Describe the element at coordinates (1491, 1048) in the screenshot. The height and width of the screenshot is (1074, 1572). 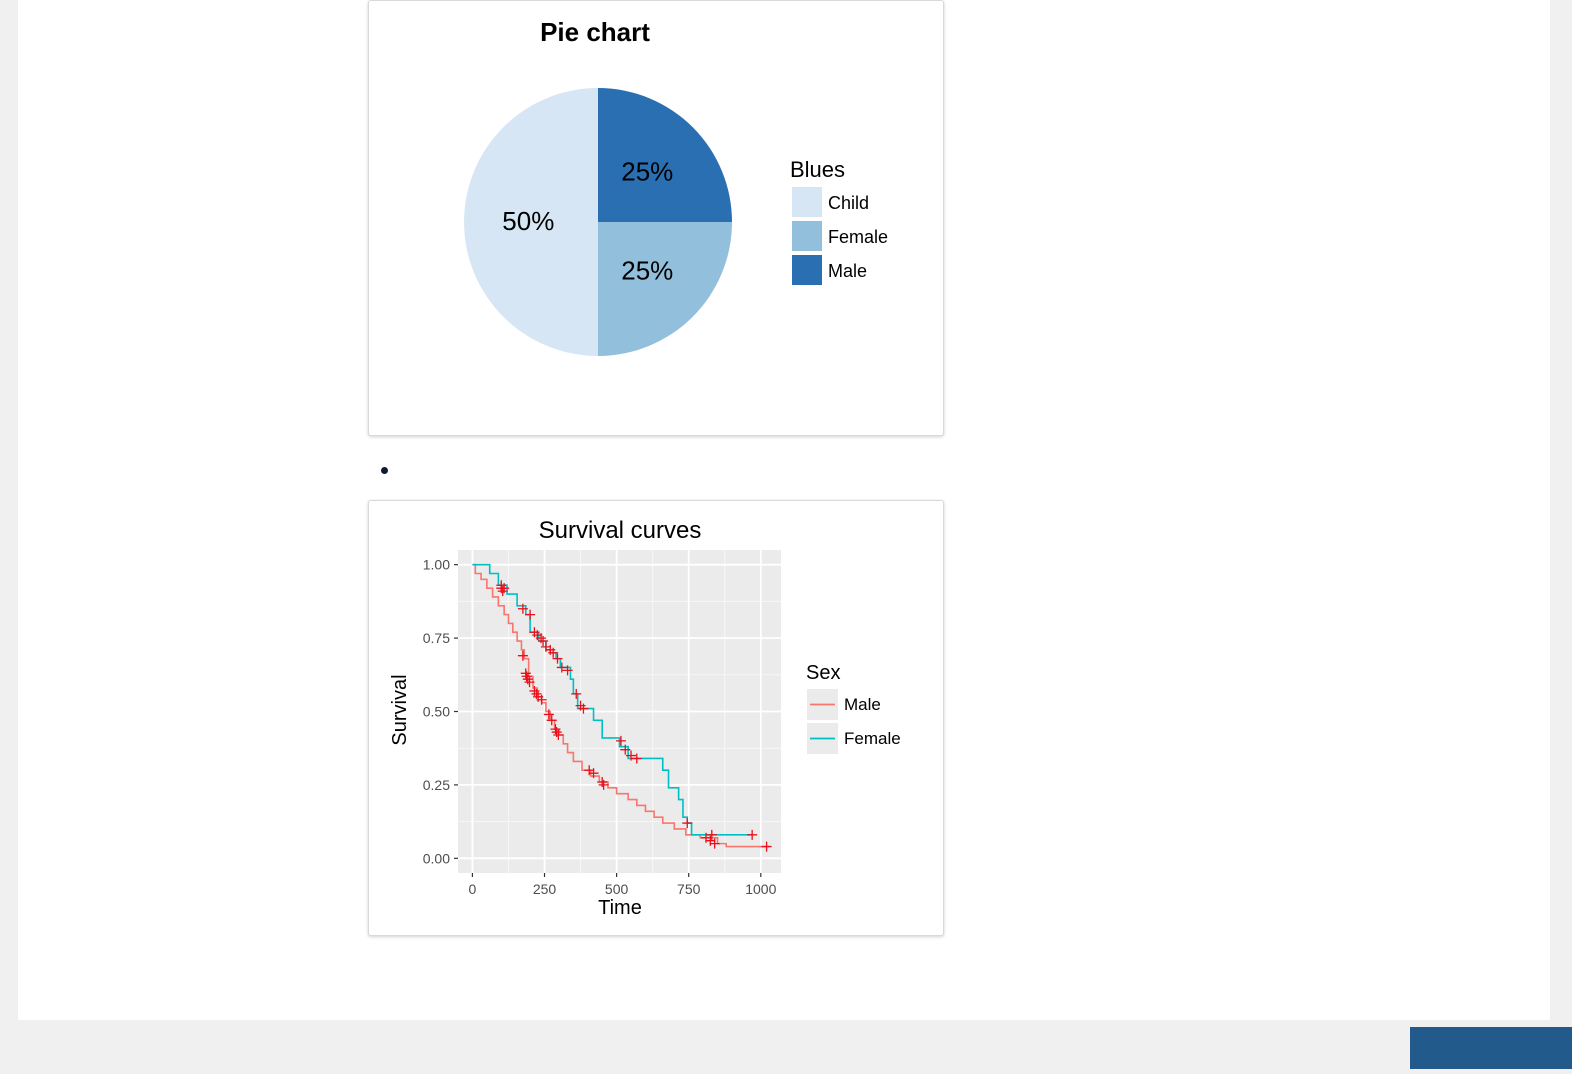
I see `footer-block` at that location.